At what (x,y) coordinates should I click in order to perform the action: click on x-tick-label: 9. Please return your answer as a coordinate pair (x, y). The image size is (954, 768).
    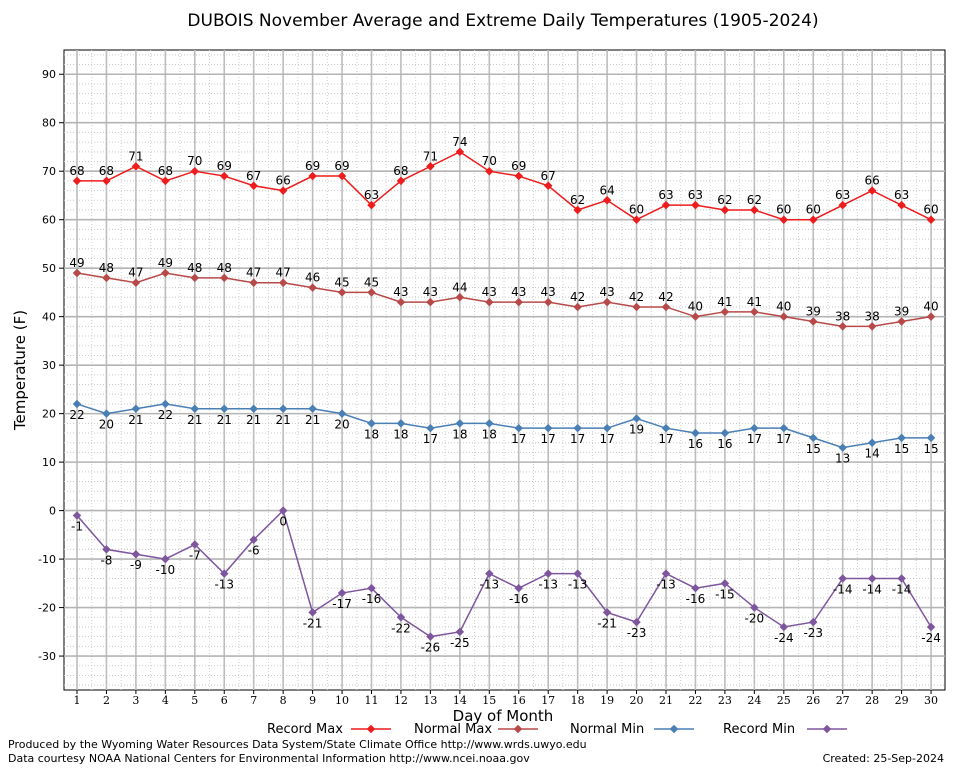
    Looking at the image, I should click on (312, 700).